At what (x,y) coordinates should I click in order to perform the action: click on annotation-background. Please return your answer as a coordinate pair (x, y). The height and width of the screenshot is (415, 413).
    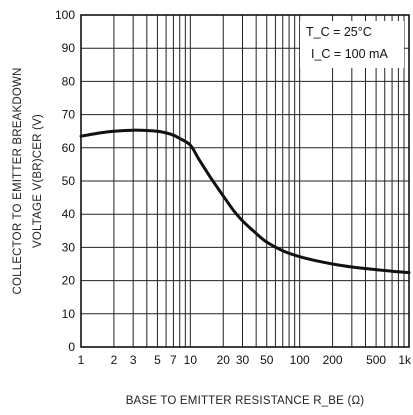
    Looking at the image, I should click on (352, 44).